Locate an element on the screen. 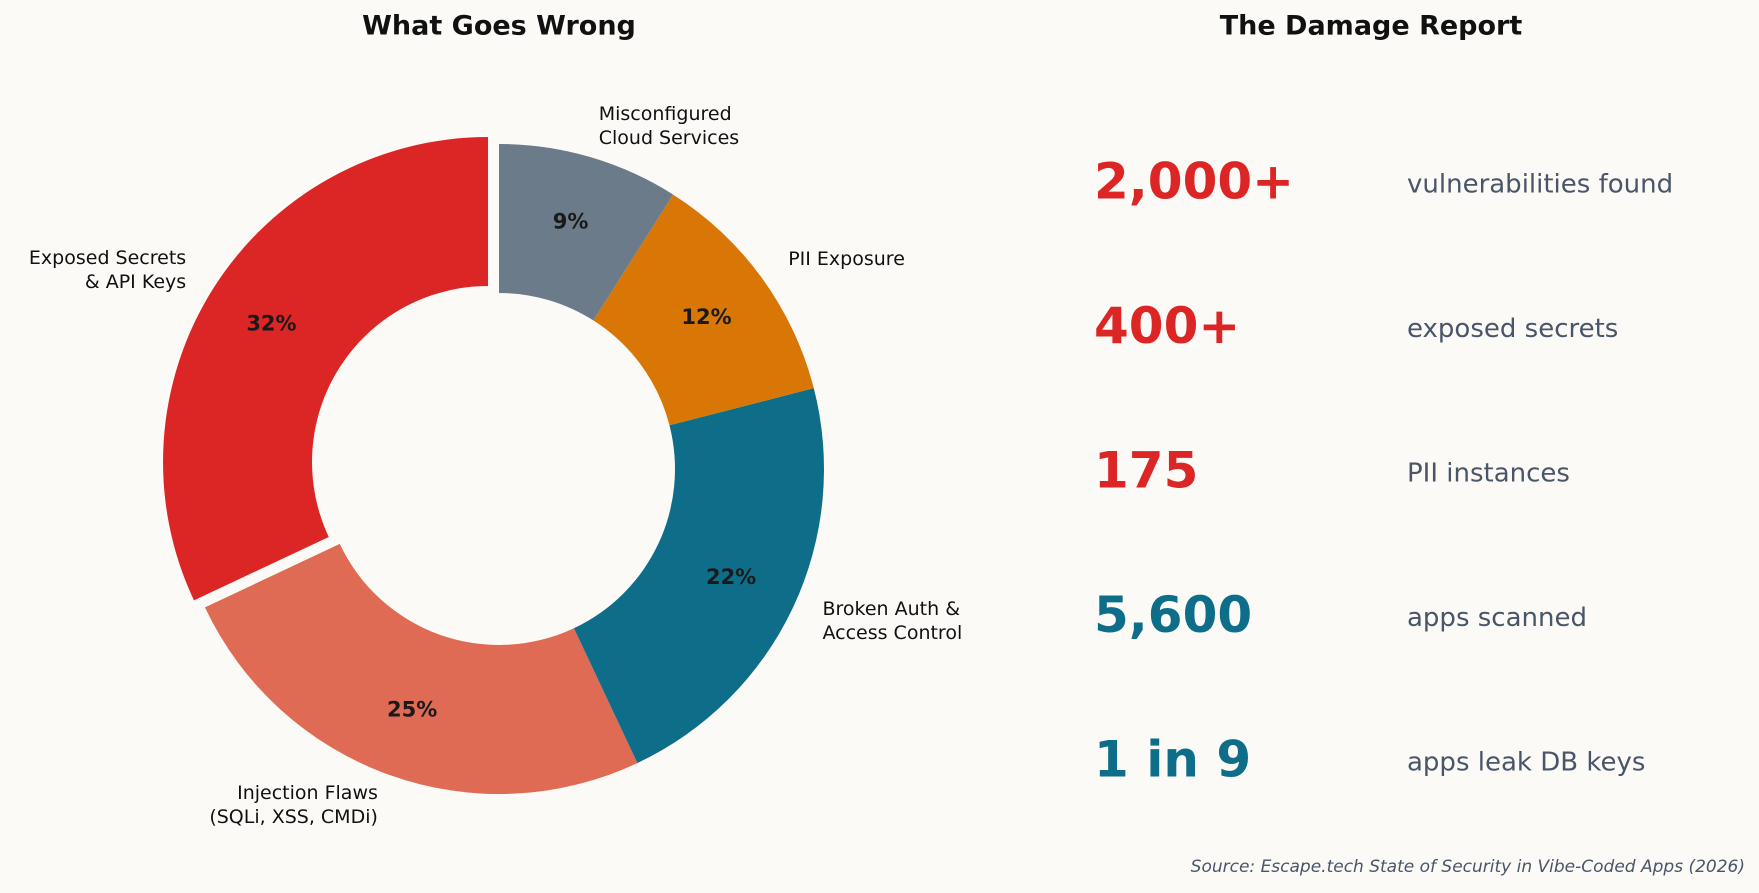  value-label: 25% is located at coordinates (412, 709).